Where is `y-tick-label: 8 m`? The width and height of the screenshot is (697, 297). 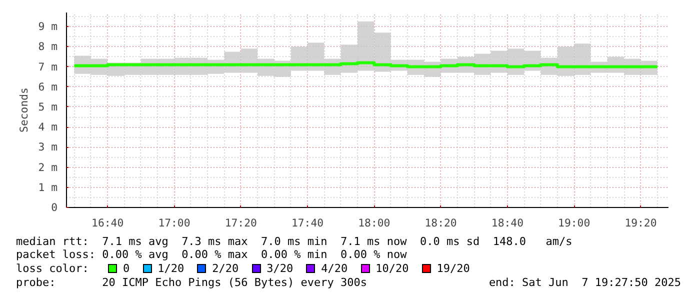
y-tick-label: 8 m is located at coordinates (48, 47).